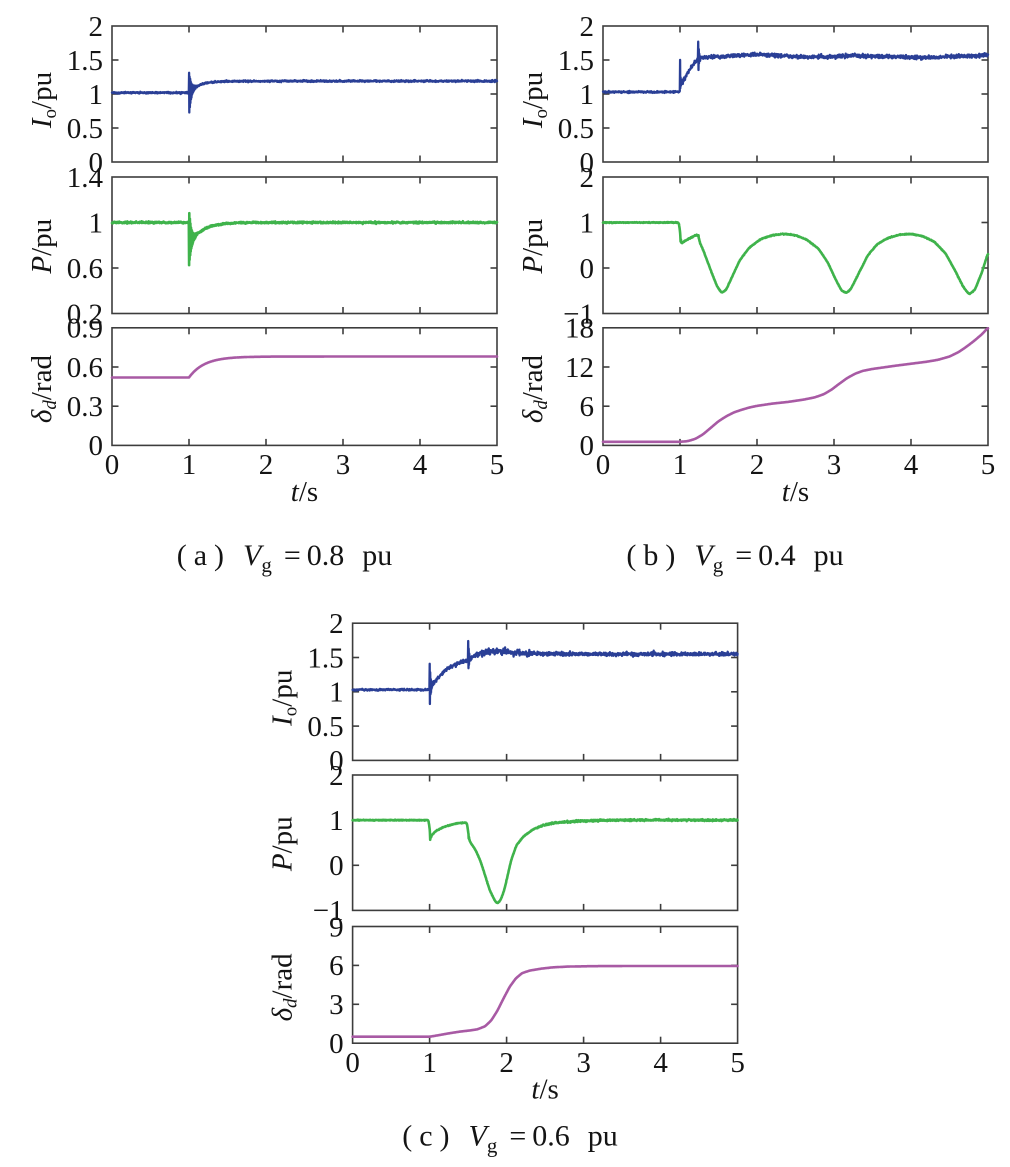  Describe the element at coordinates (85, 178) in the screenshot. I see `svg-text: 1.4` at that location.